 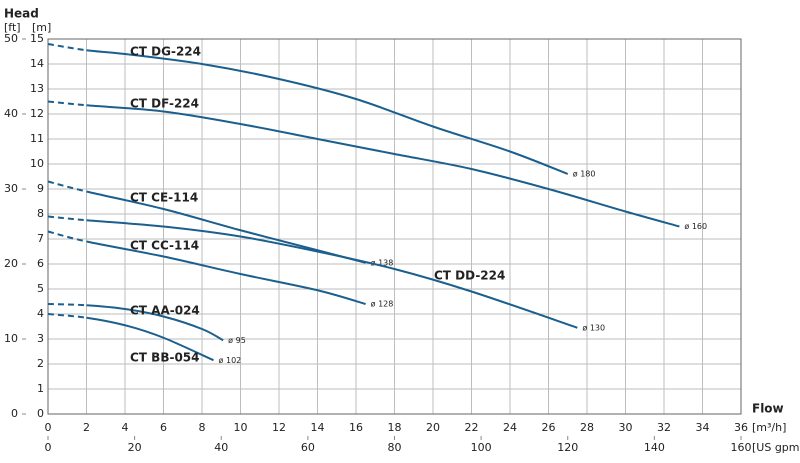 What do you see at coordinates (221, 447) in the screenshot?
I see `x2-tick-label: 40` at bounding box center [221, 447].